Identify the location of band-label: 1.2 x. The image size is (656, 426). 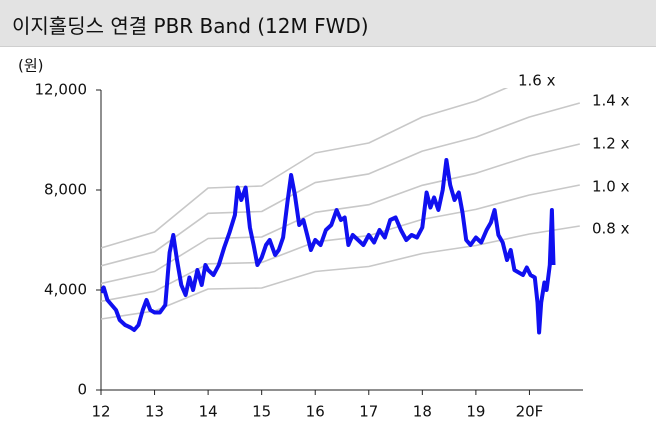
(611, 144).